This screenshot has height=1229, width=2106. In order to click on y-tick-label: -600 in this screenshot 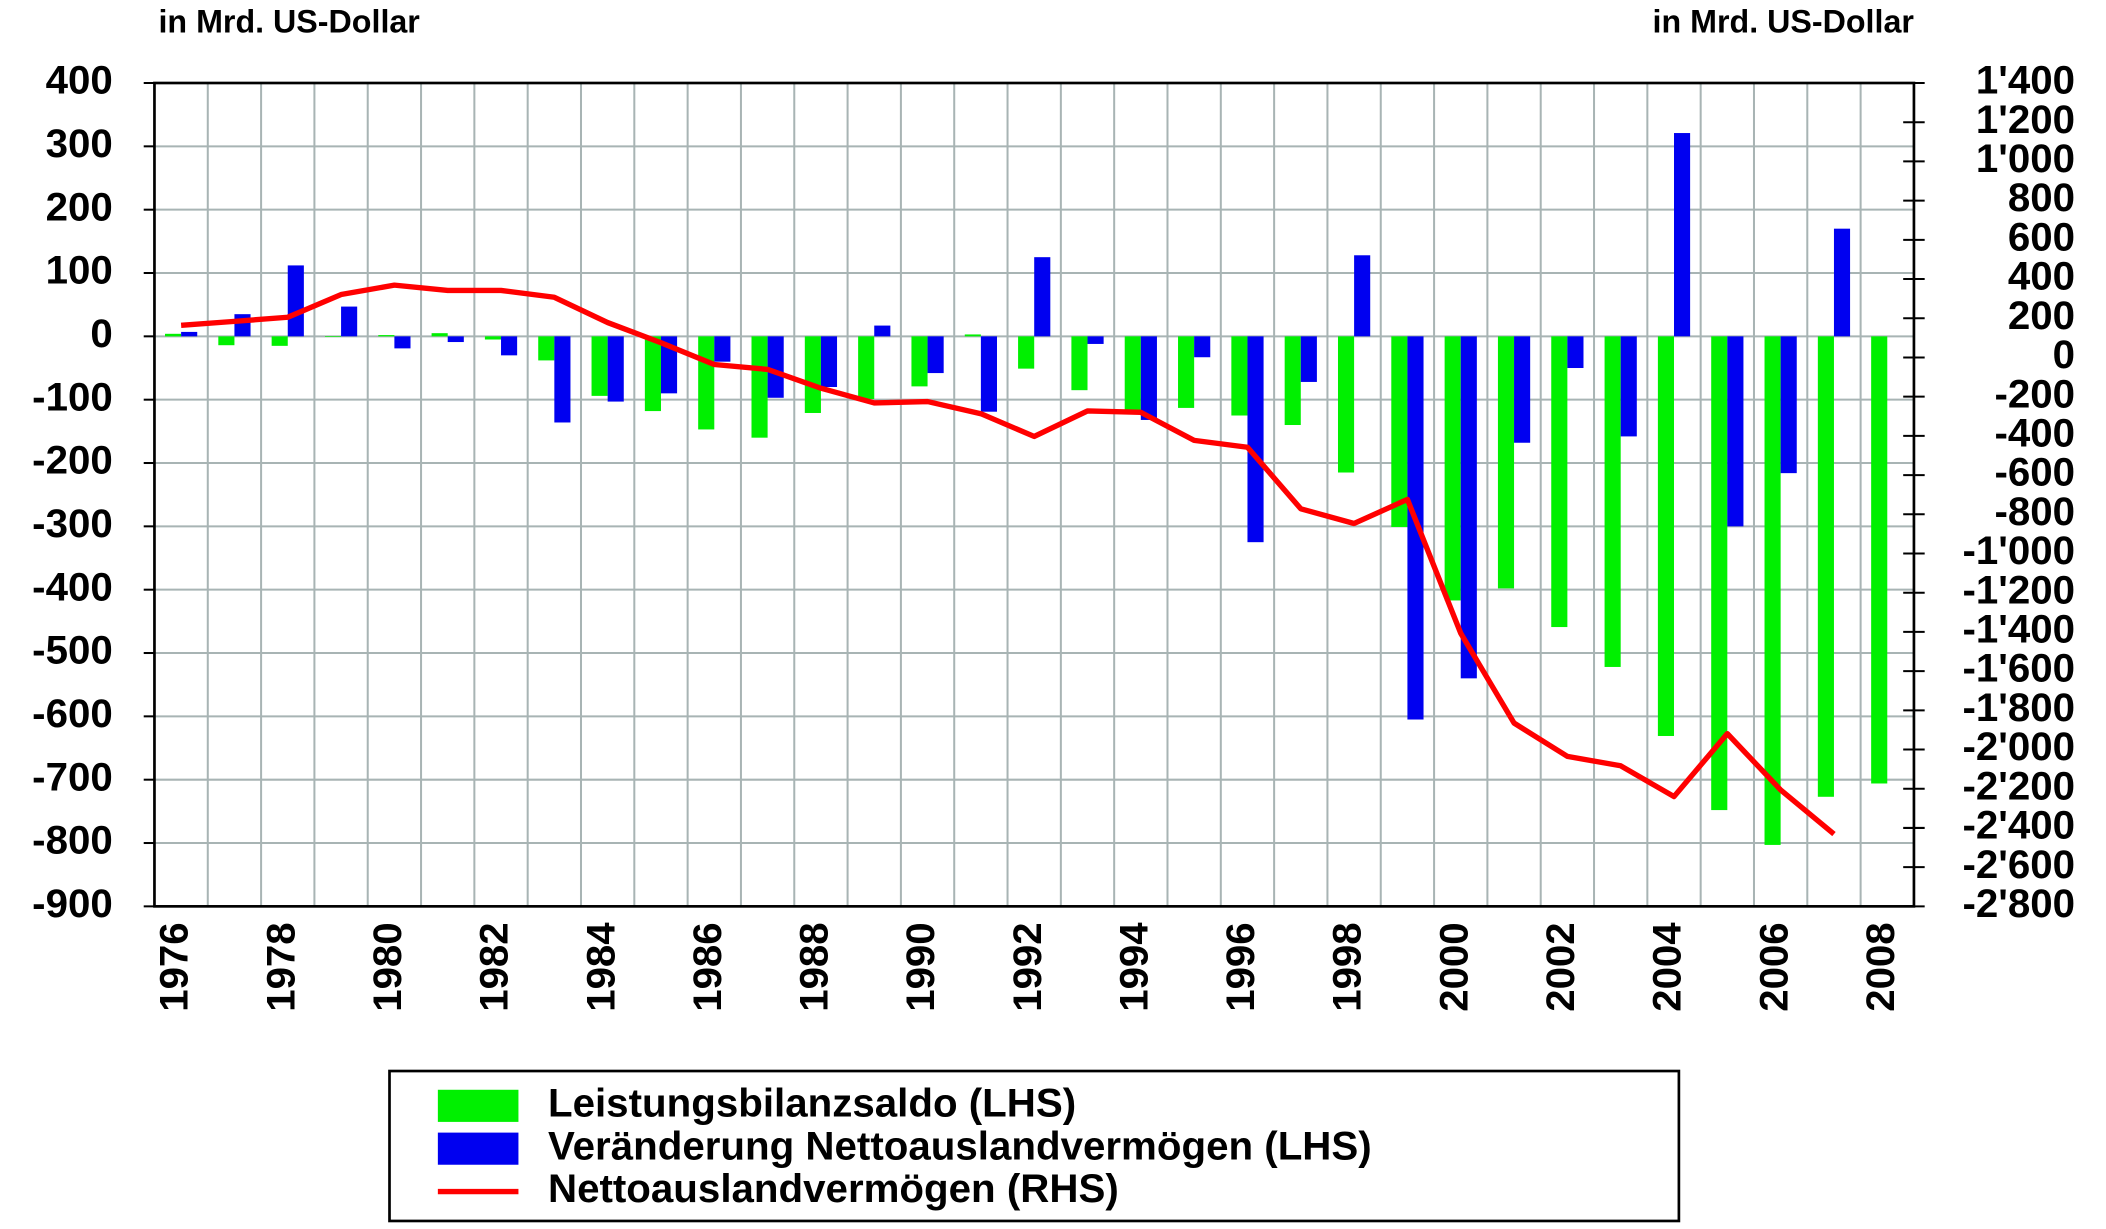, I will do `click(72, 713)`.